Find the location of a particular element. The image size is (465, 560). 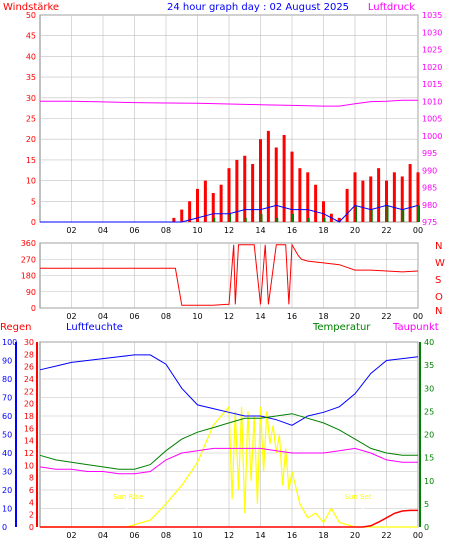

rain-y-tick: 20 is located at coordinates (29, 404).